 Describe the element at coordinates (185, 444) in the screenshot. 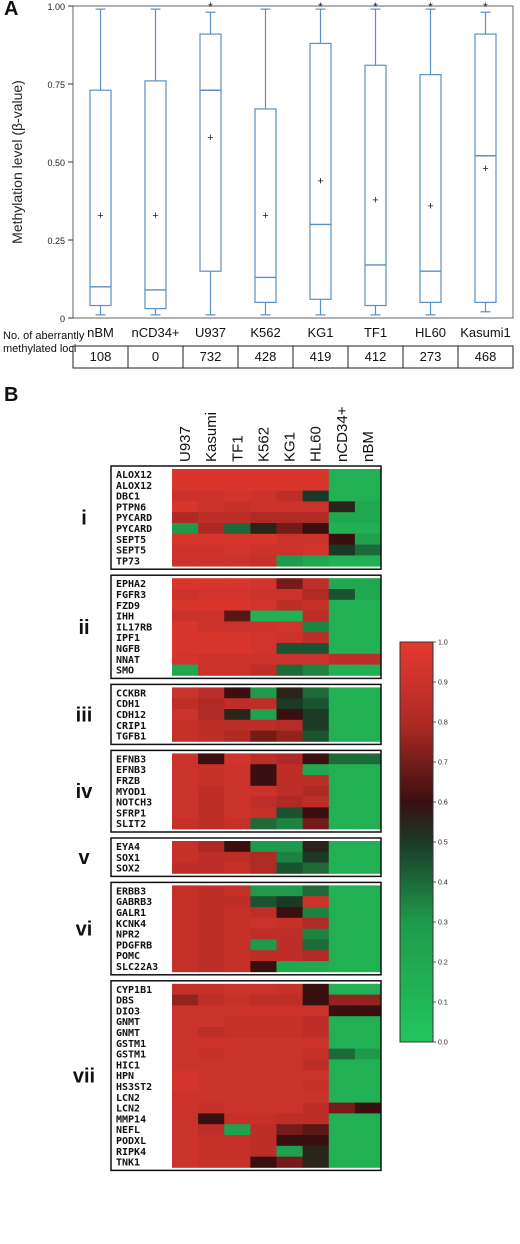

I see `heatmap-column-label: U937` at that location.